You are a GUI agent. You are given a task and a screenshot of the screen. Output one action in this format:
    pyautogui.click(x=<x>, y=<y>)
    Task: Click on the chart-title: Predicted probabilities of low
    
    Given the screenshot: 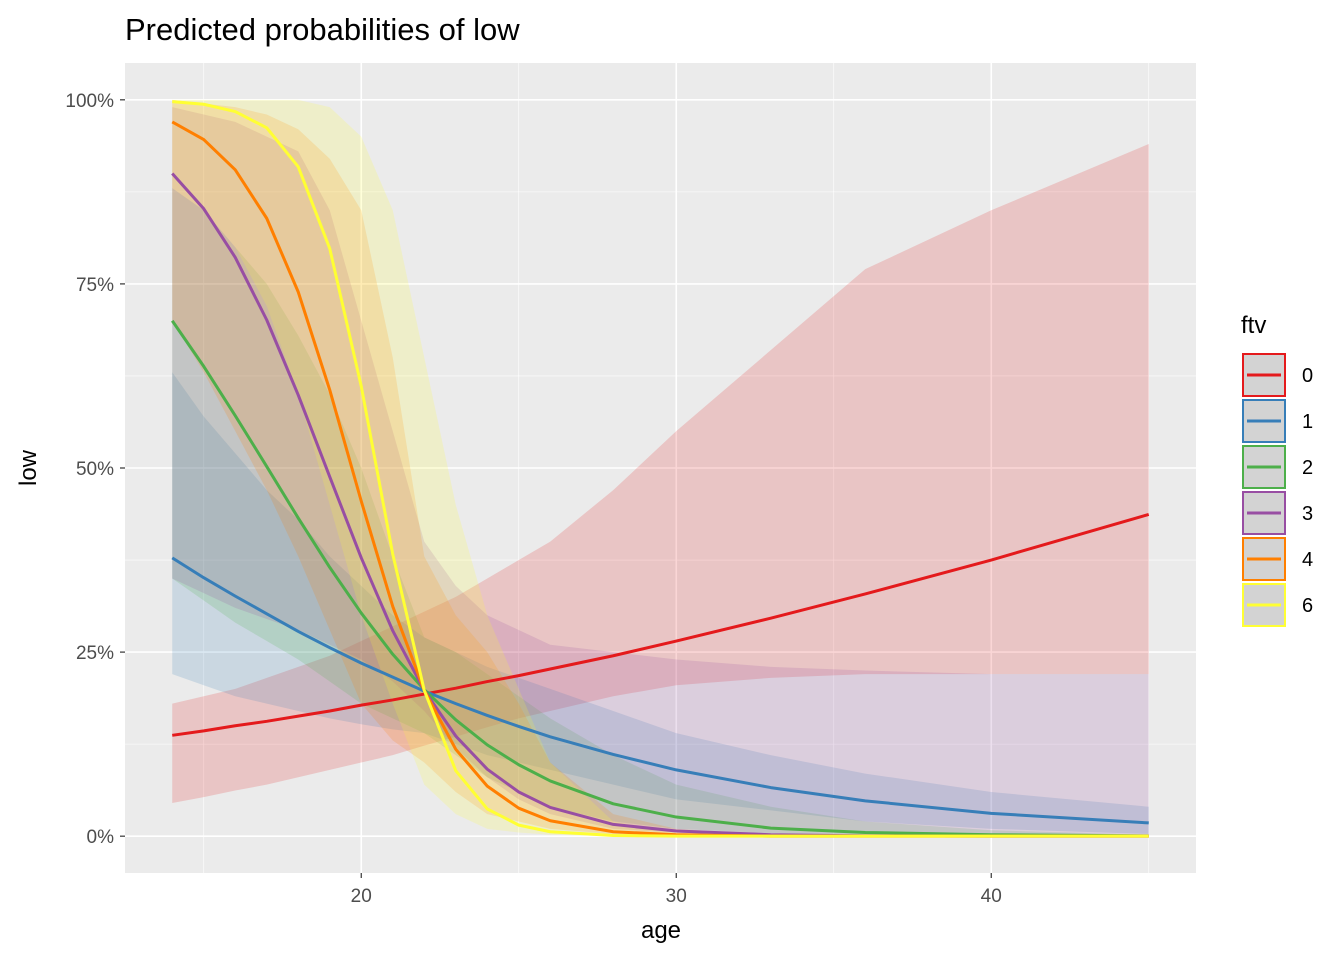 What is the action you would take?
    pyautogui.click(x=322, y=29)
    